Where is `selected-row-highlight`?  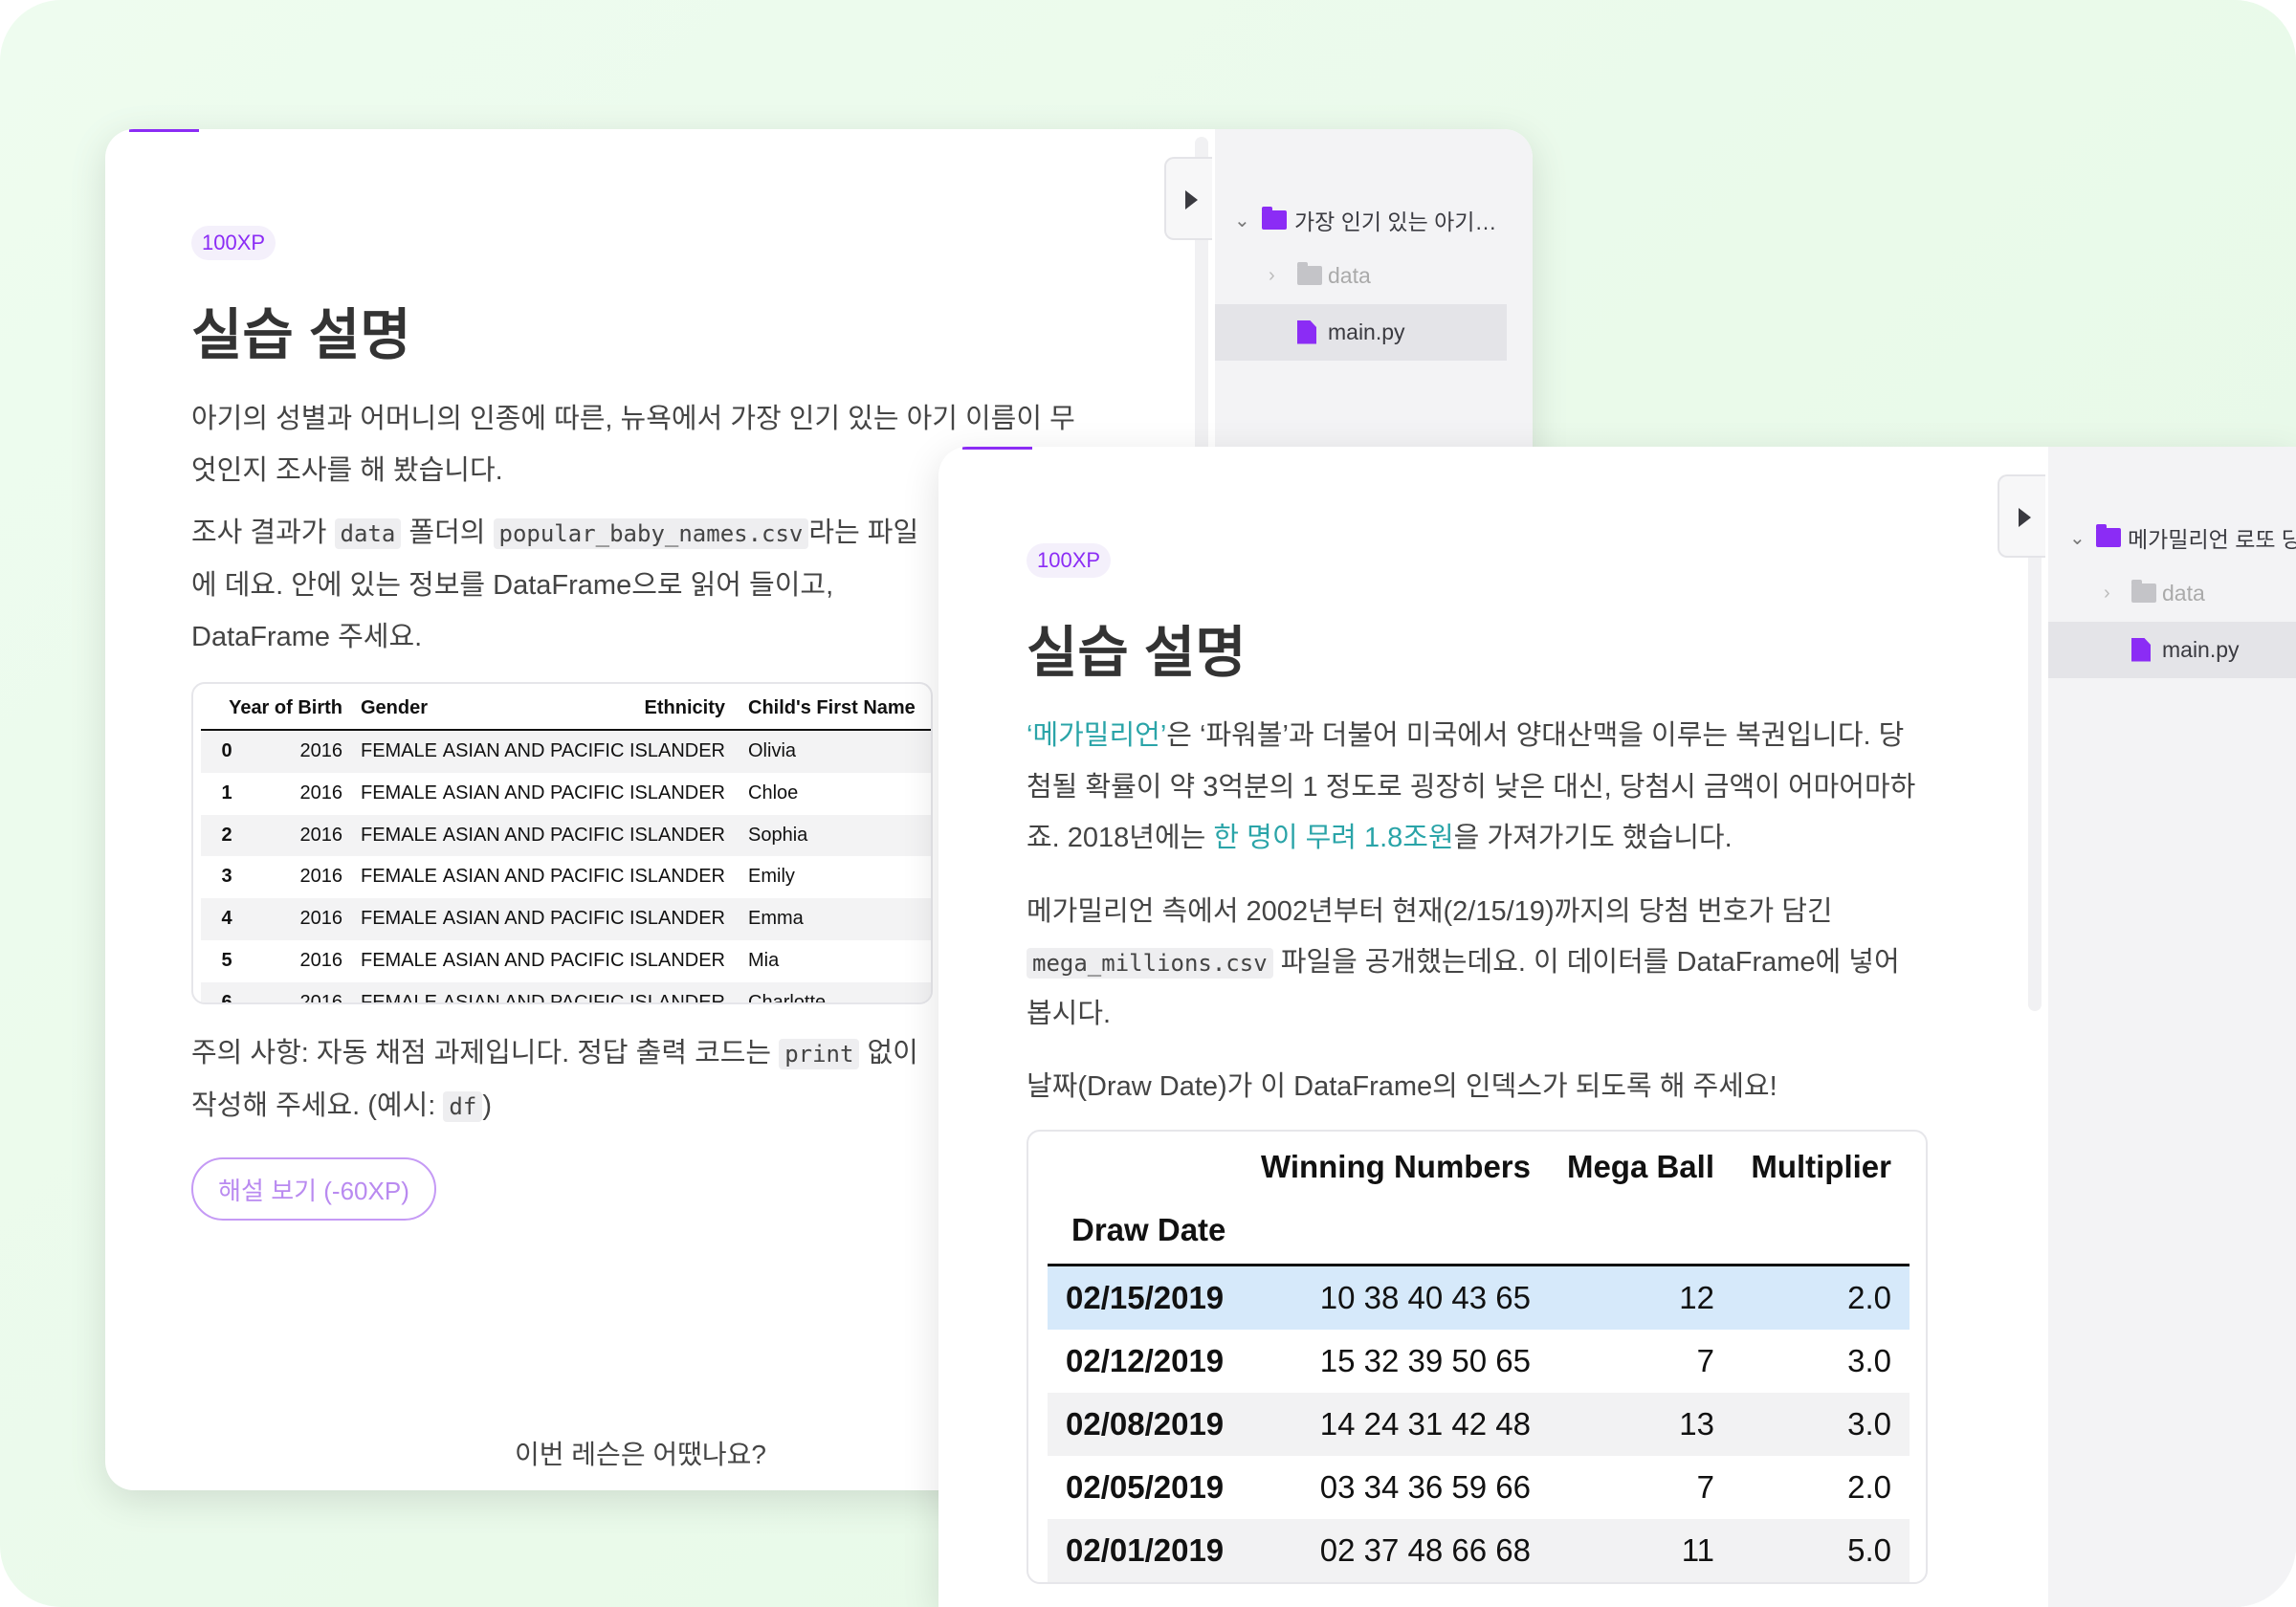
selected-row-highlight is located at coordinates (1361, 332).